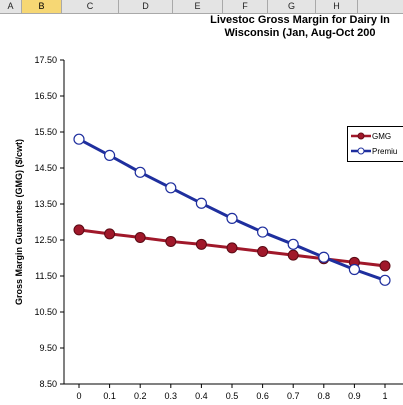 Image resolution: width=403 pixels, height=405 pixels. I want to click on legend-item-premium: Premiu, so click(374, 151).